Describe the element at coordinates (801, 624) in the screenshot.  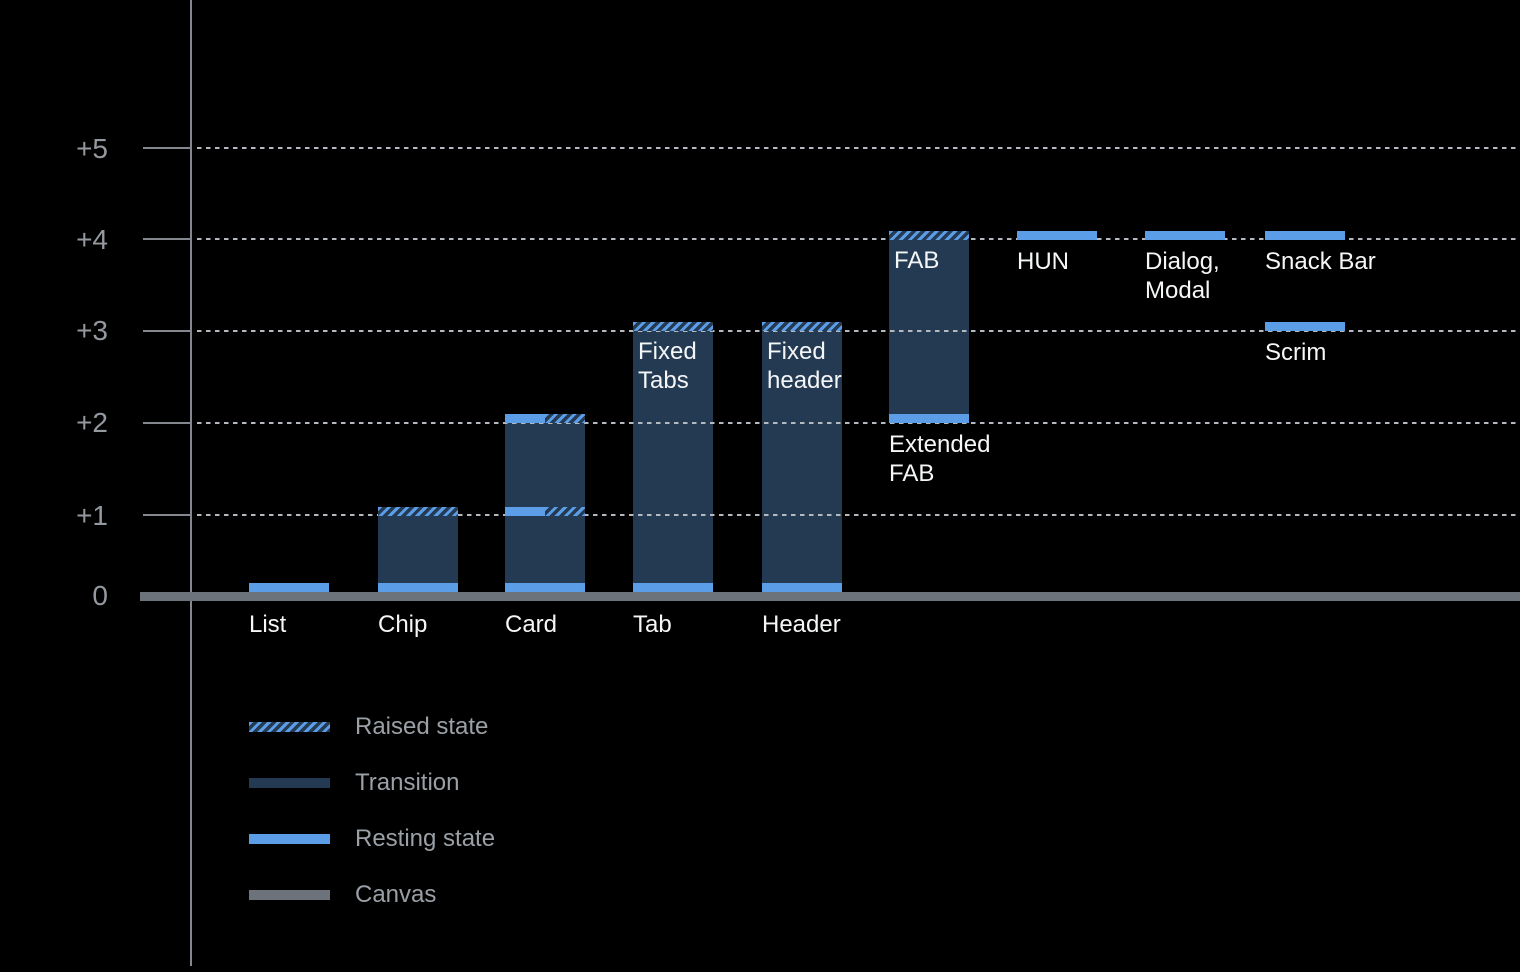
I see `header-label: Header` at that location.